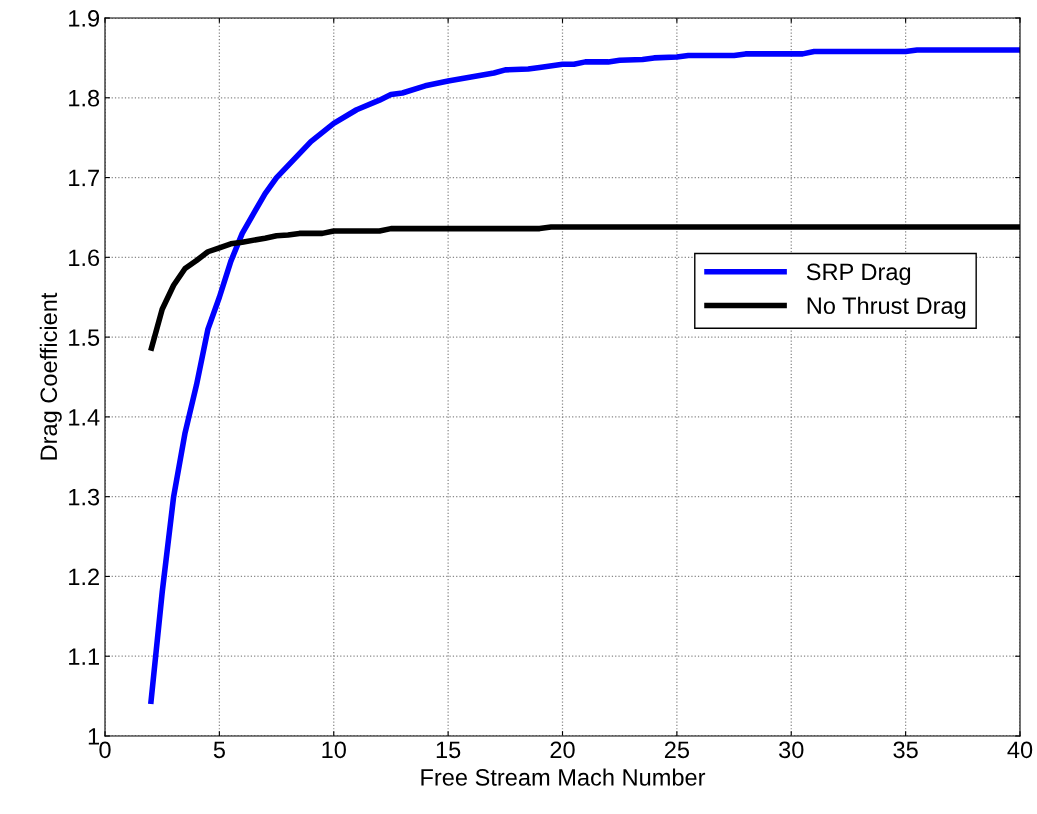  I want to click on y-tick-label: 1.9, so click(84, 18).